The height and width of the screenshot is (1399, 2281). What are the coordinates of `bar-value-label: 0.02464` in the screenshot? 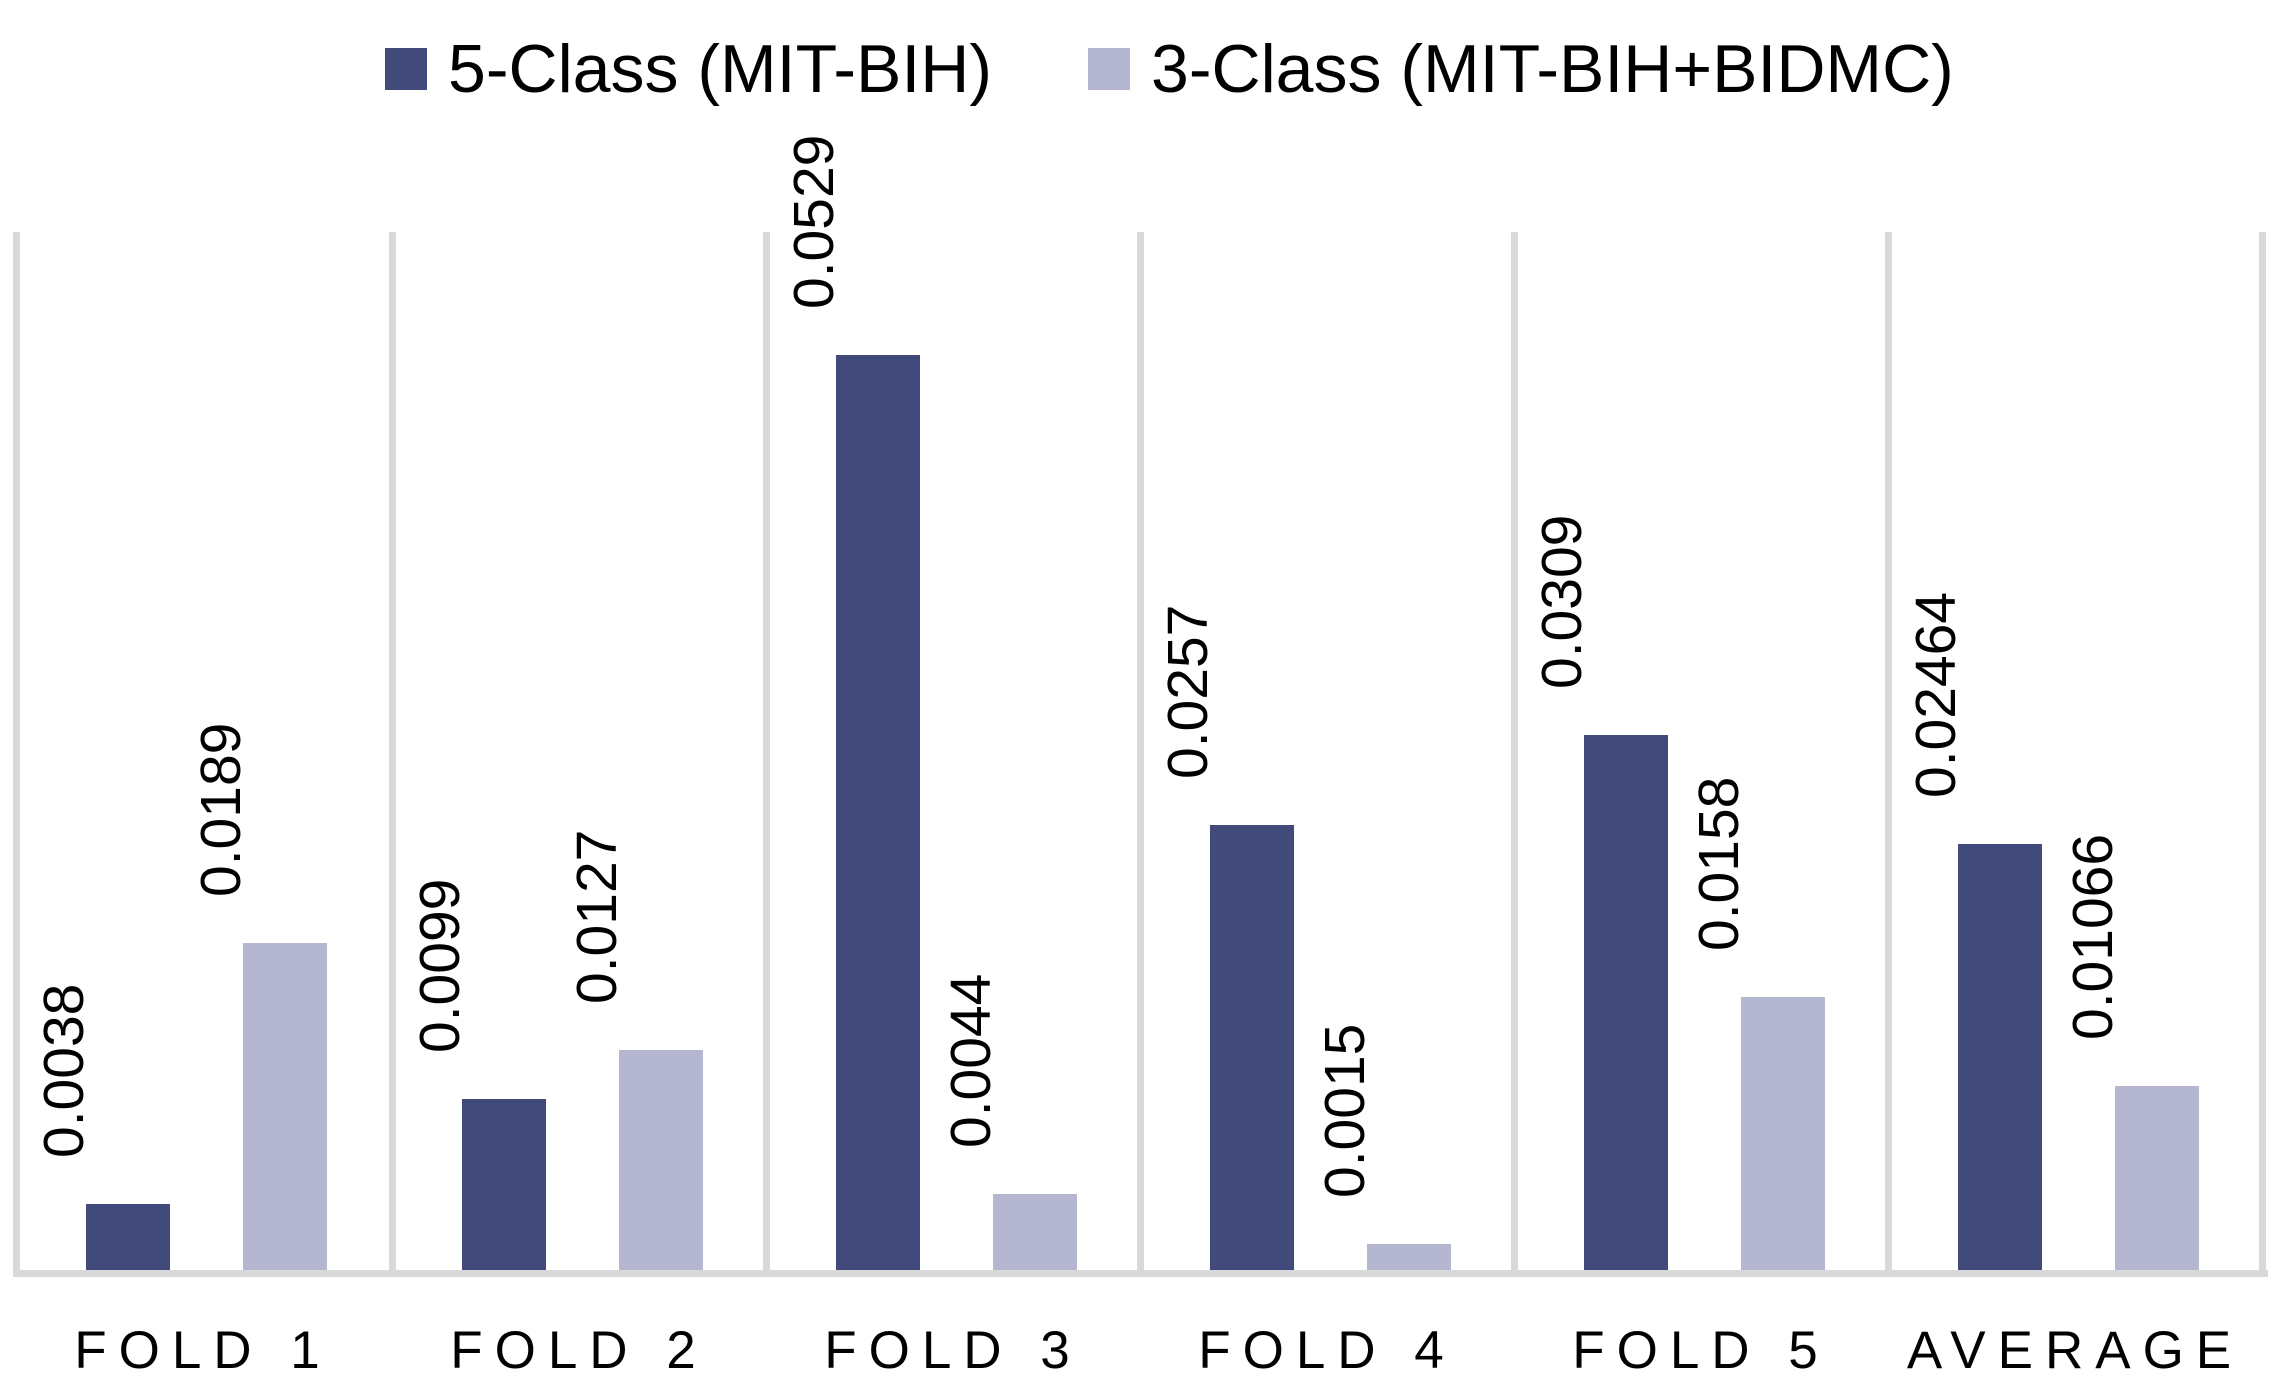 It's located at (1936, 694).